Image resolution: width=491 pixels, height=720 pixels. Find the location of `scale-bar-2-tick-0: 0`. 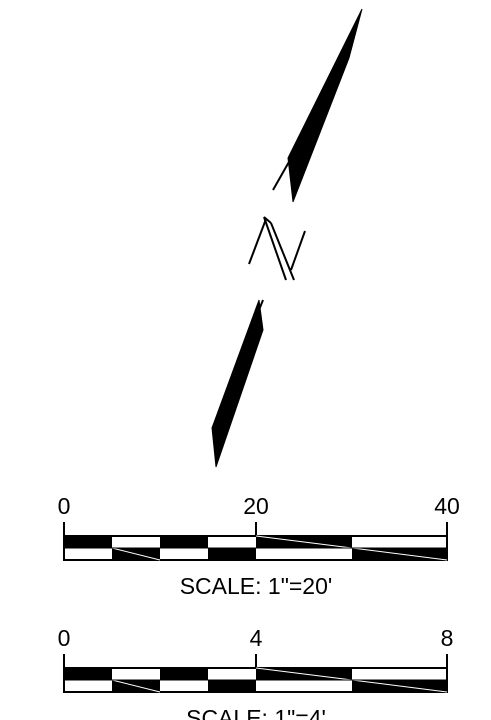

scale-bar-2-tick-0: 0 is located at coordinates (64, 638).